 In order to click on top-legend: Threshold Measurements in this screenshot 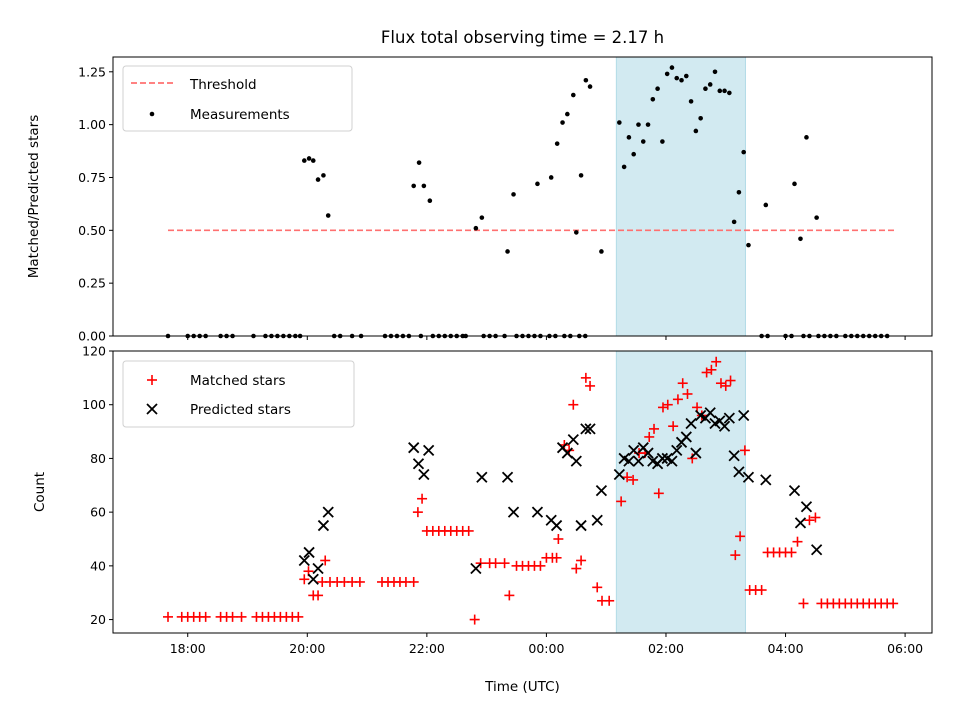, I will do `click(237, 98)`.